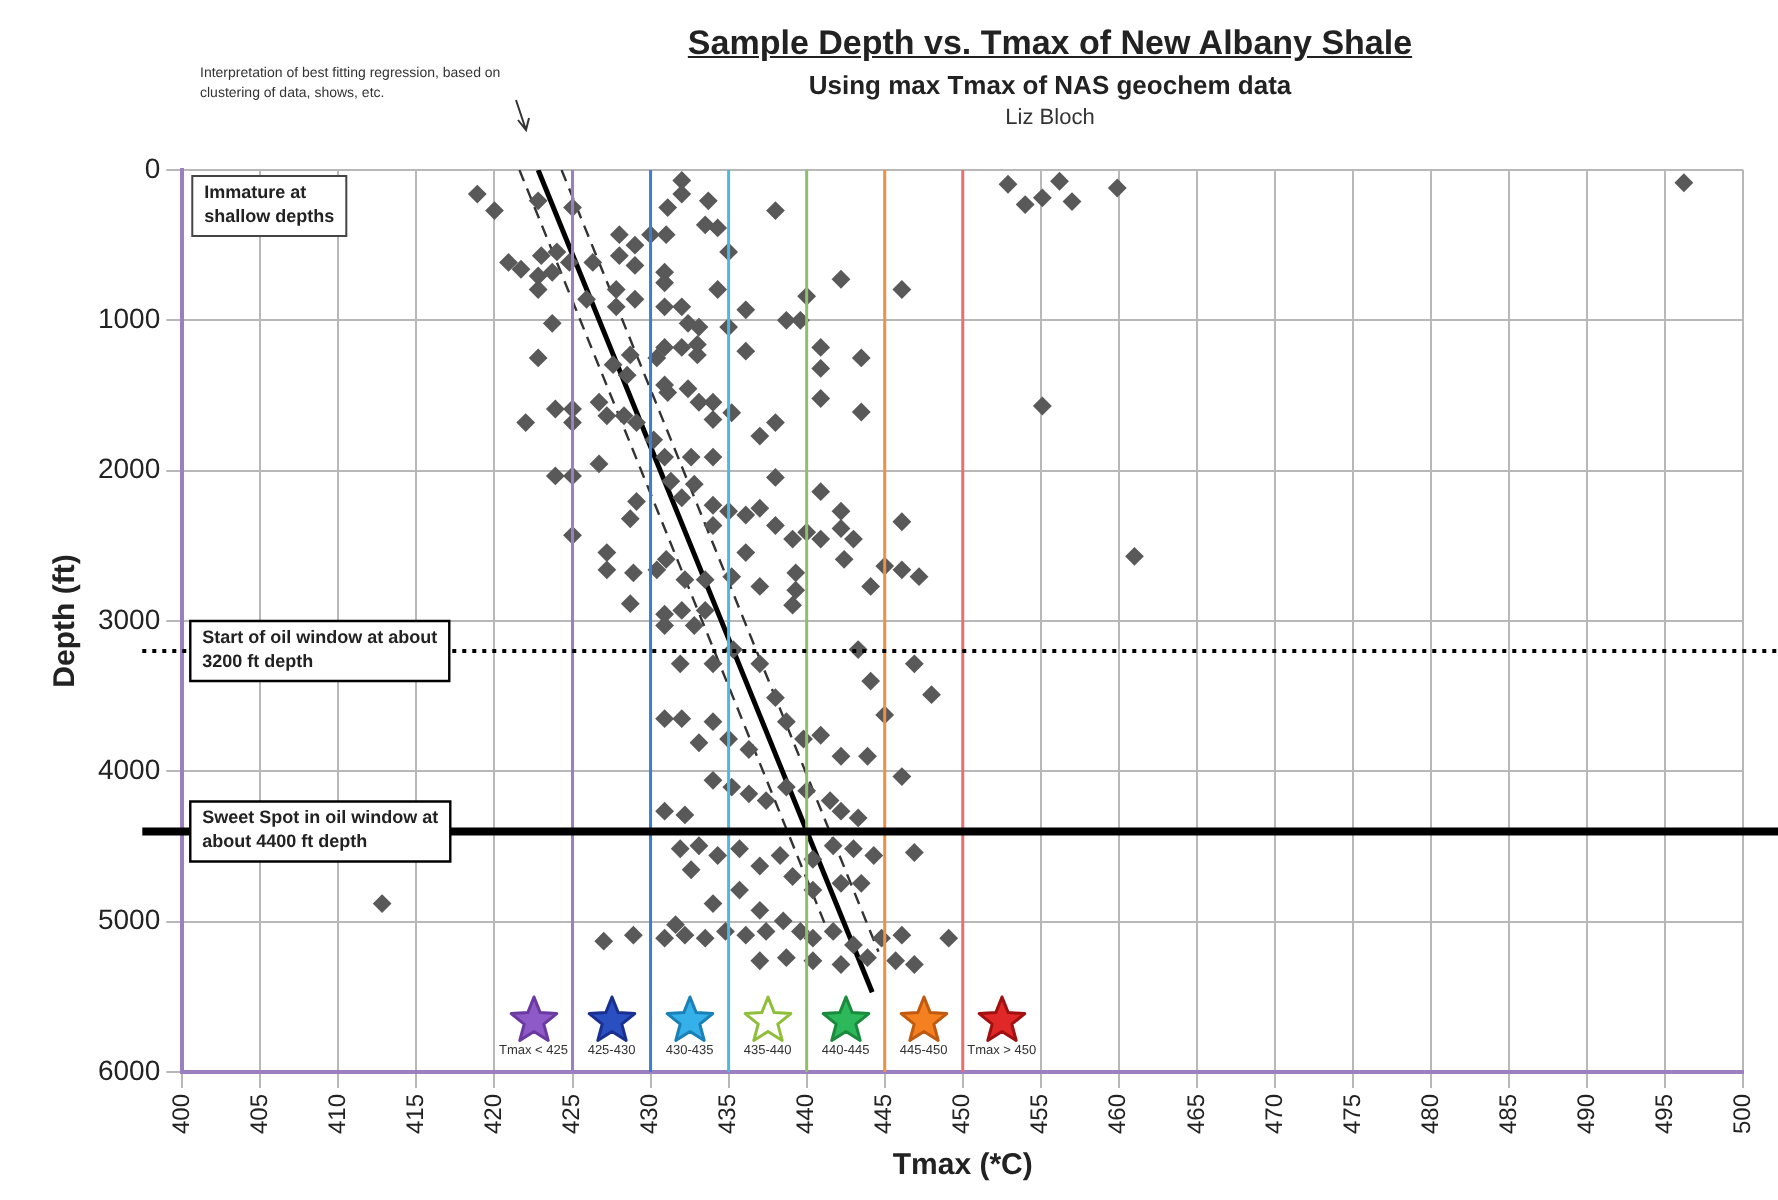  Describe the element at coordinates (320, 649) in the screenshot. I see `ref-line-label: Start of oil window at about 3200 ft depth` at that location.